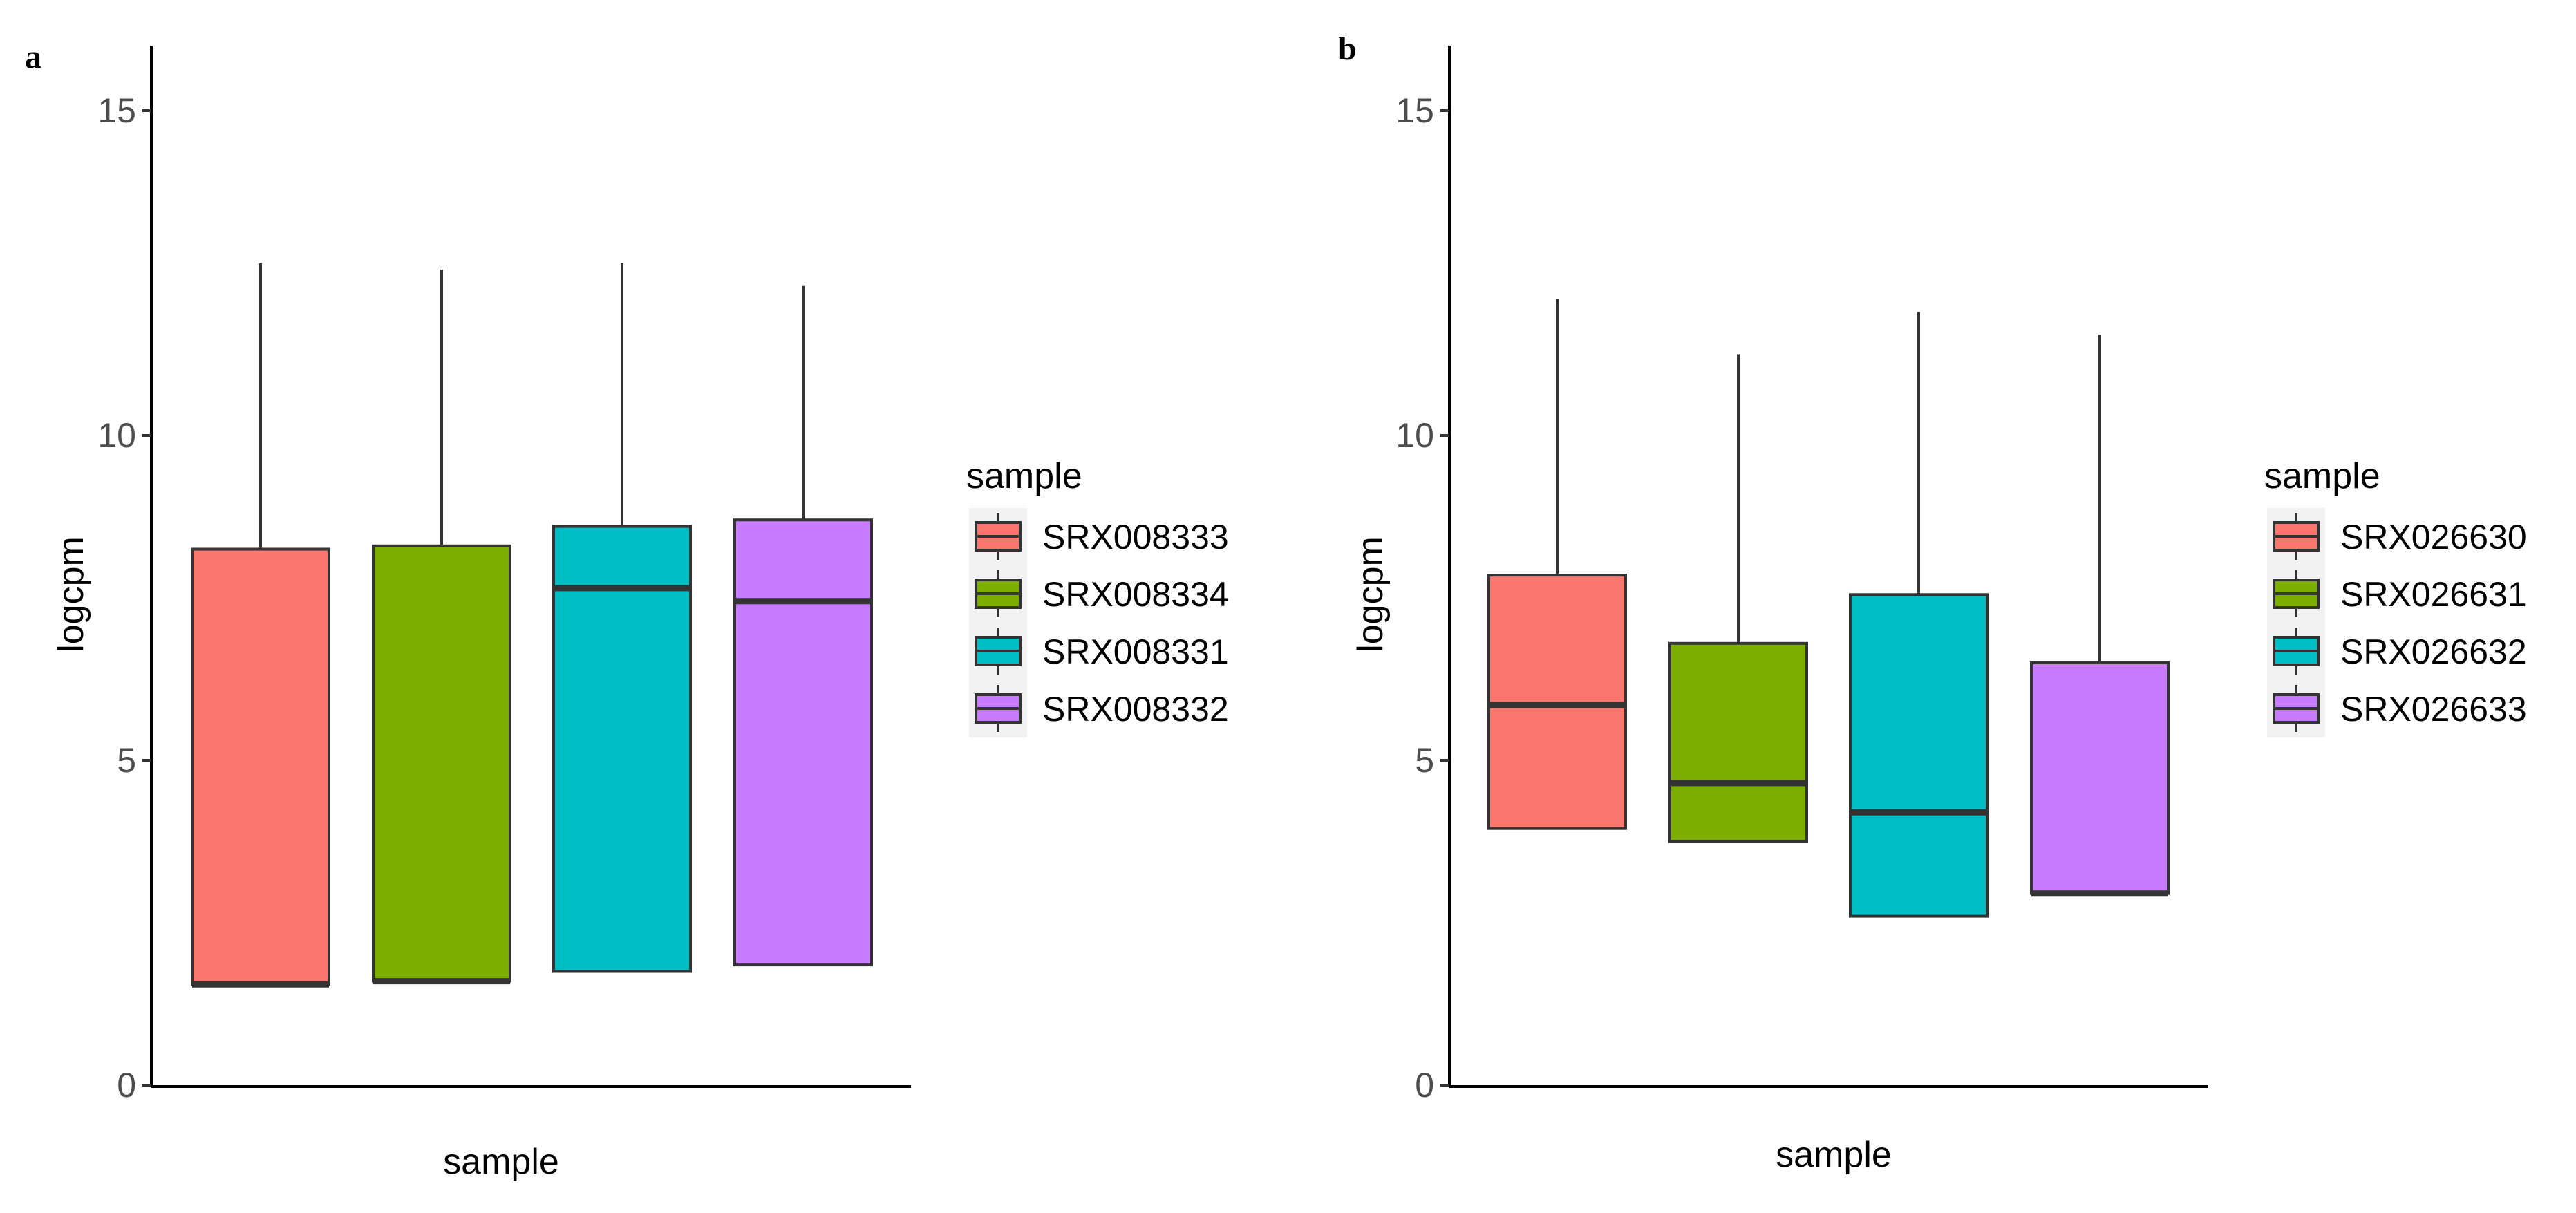 This screenshot has width=2576, height=1213. I want to click on legend-item-SRX026630: SRX026630, so click(2397, 536).